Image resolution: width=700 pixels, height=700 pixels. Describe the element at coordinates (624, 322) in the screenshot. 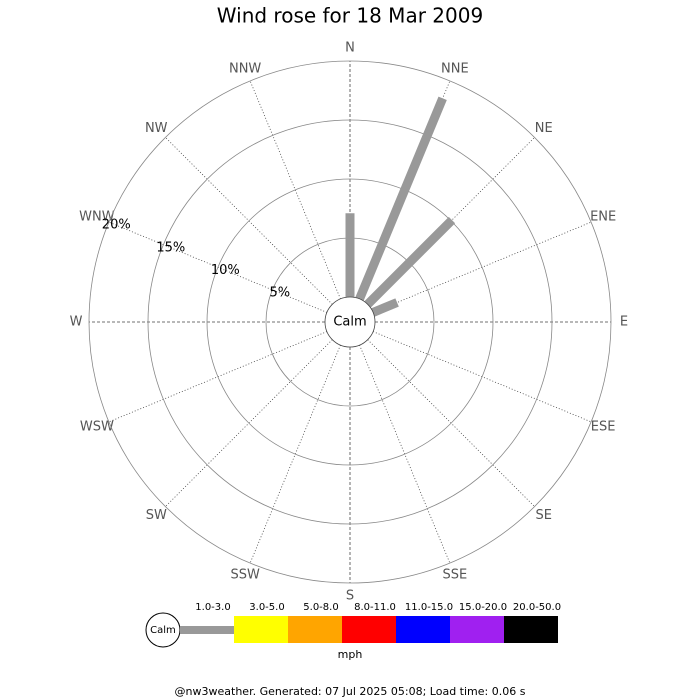

I see `direction-label: E` at that location.